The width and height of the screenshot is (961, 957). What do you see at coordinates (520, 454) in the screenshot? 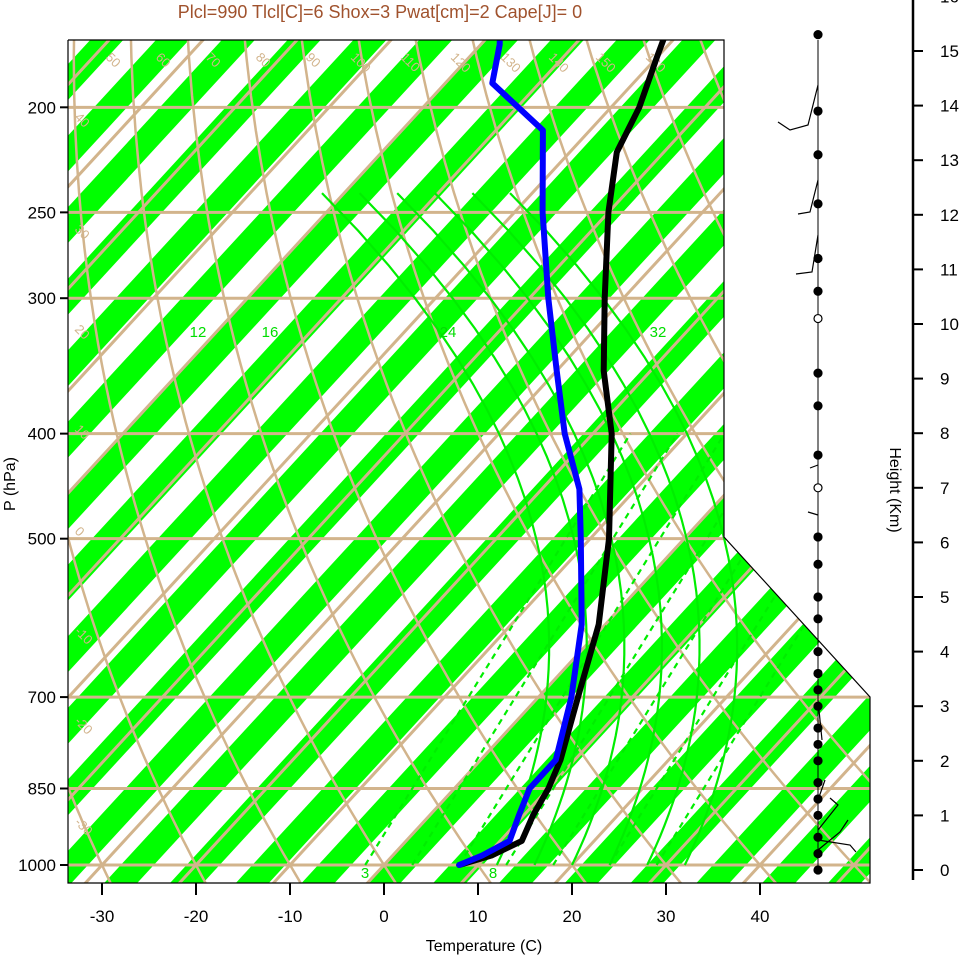
I see `dewpoint-line` at bounding box center [520, 454].